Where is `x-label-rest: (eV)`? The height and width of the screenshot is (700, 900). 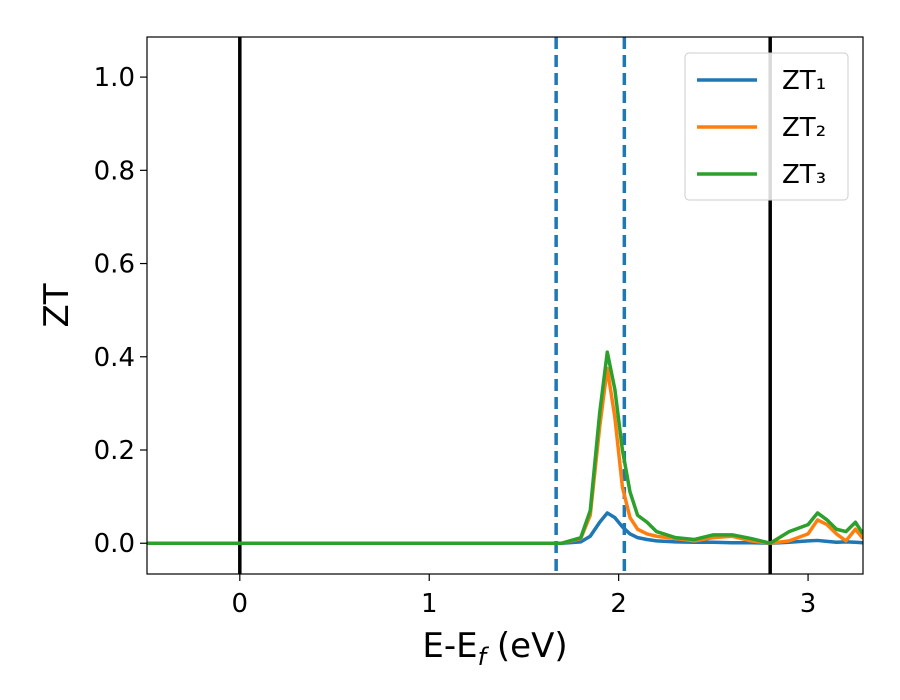
x-label-rest: (eV) is located at coordinates (527, 646).